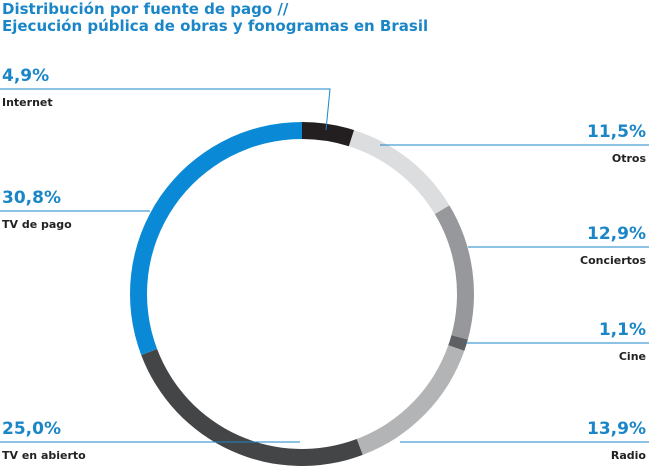 This screenshot has width=649, height=467. What do you see at coordinates (37, 224) in the screenshot?
I see `category-label: TV de pago` at bounding box center [37, 224].